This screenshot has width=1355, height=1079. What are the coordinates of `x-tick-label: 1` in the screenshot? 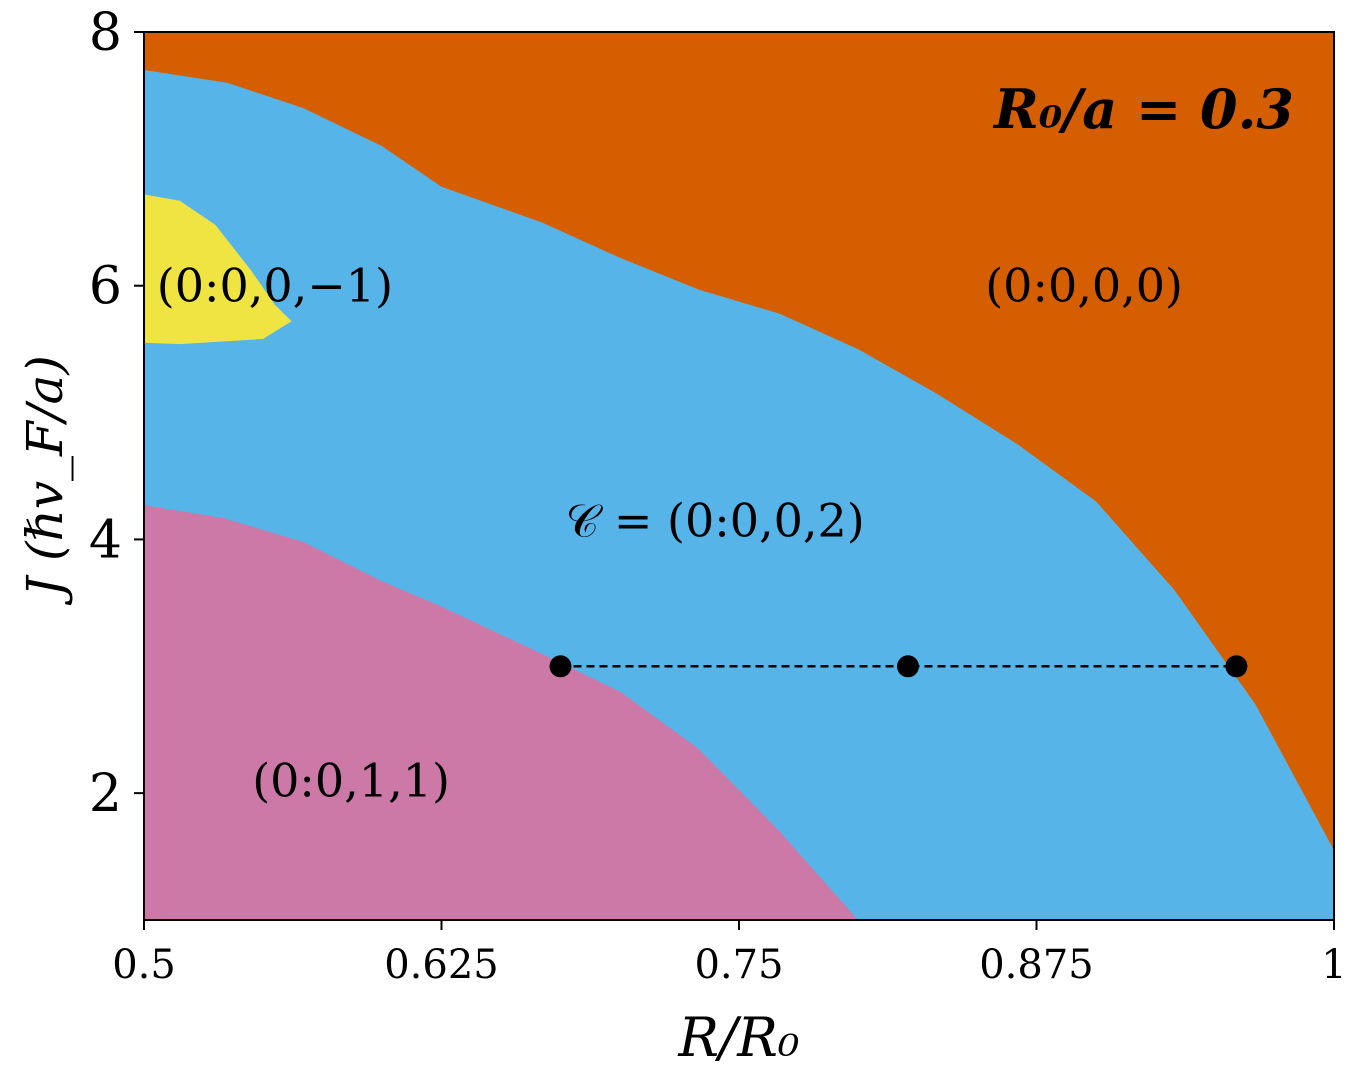 It's located at (1333, 965).